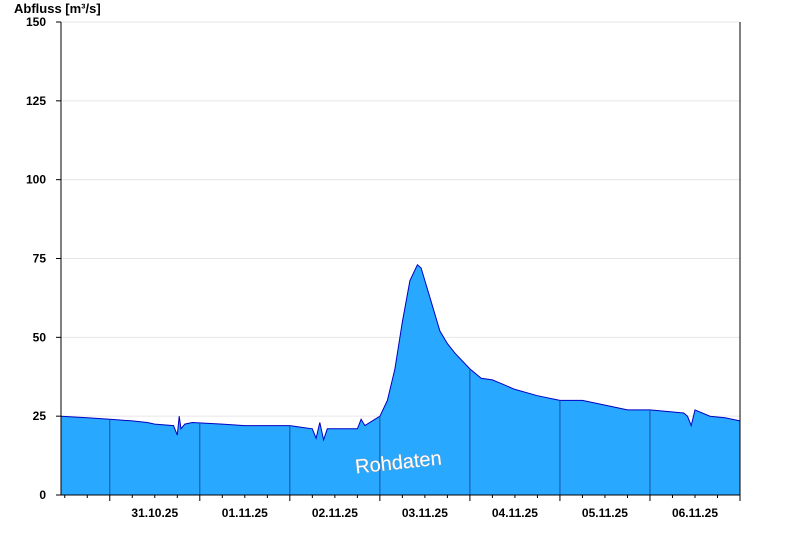  What do you see at coordinates (154, 513) in the screenshot?
I see `x-tick-label: 31.10.25` at bounding box center [154, 513].